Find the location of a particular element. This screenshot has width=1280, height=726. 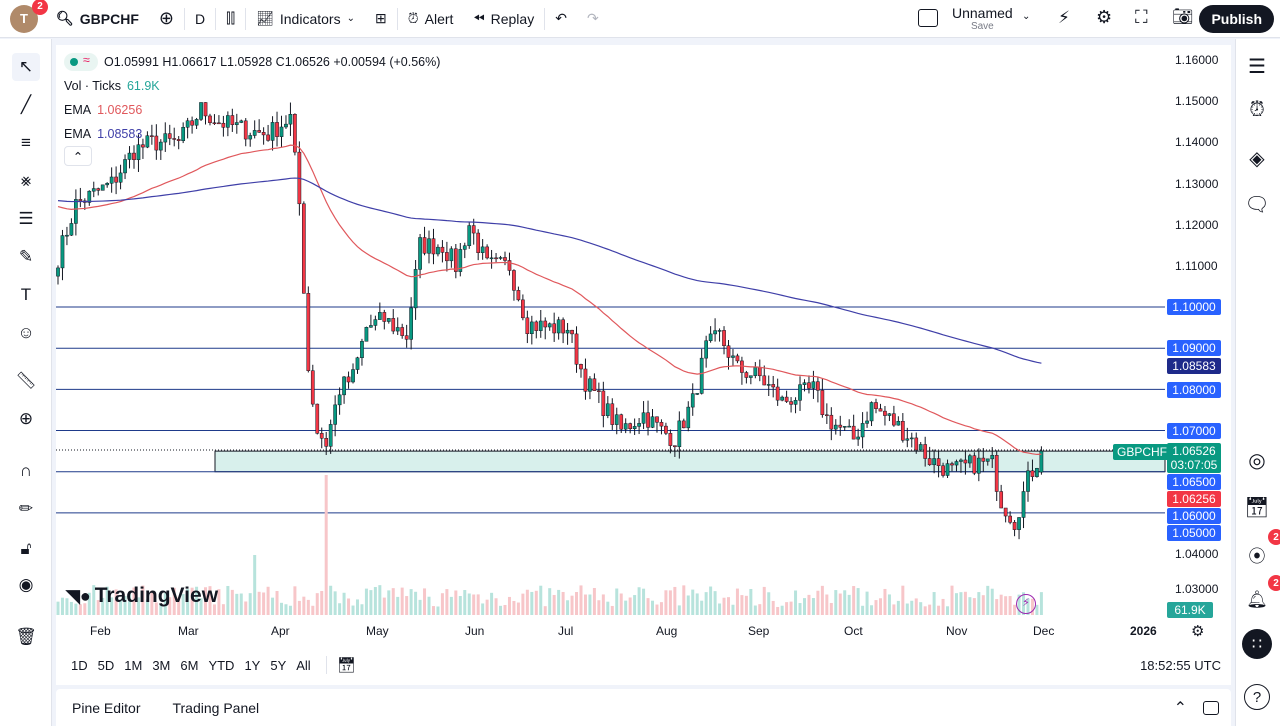

replay-button: ⏪︎ Replay is located at coordinates (504, 18).